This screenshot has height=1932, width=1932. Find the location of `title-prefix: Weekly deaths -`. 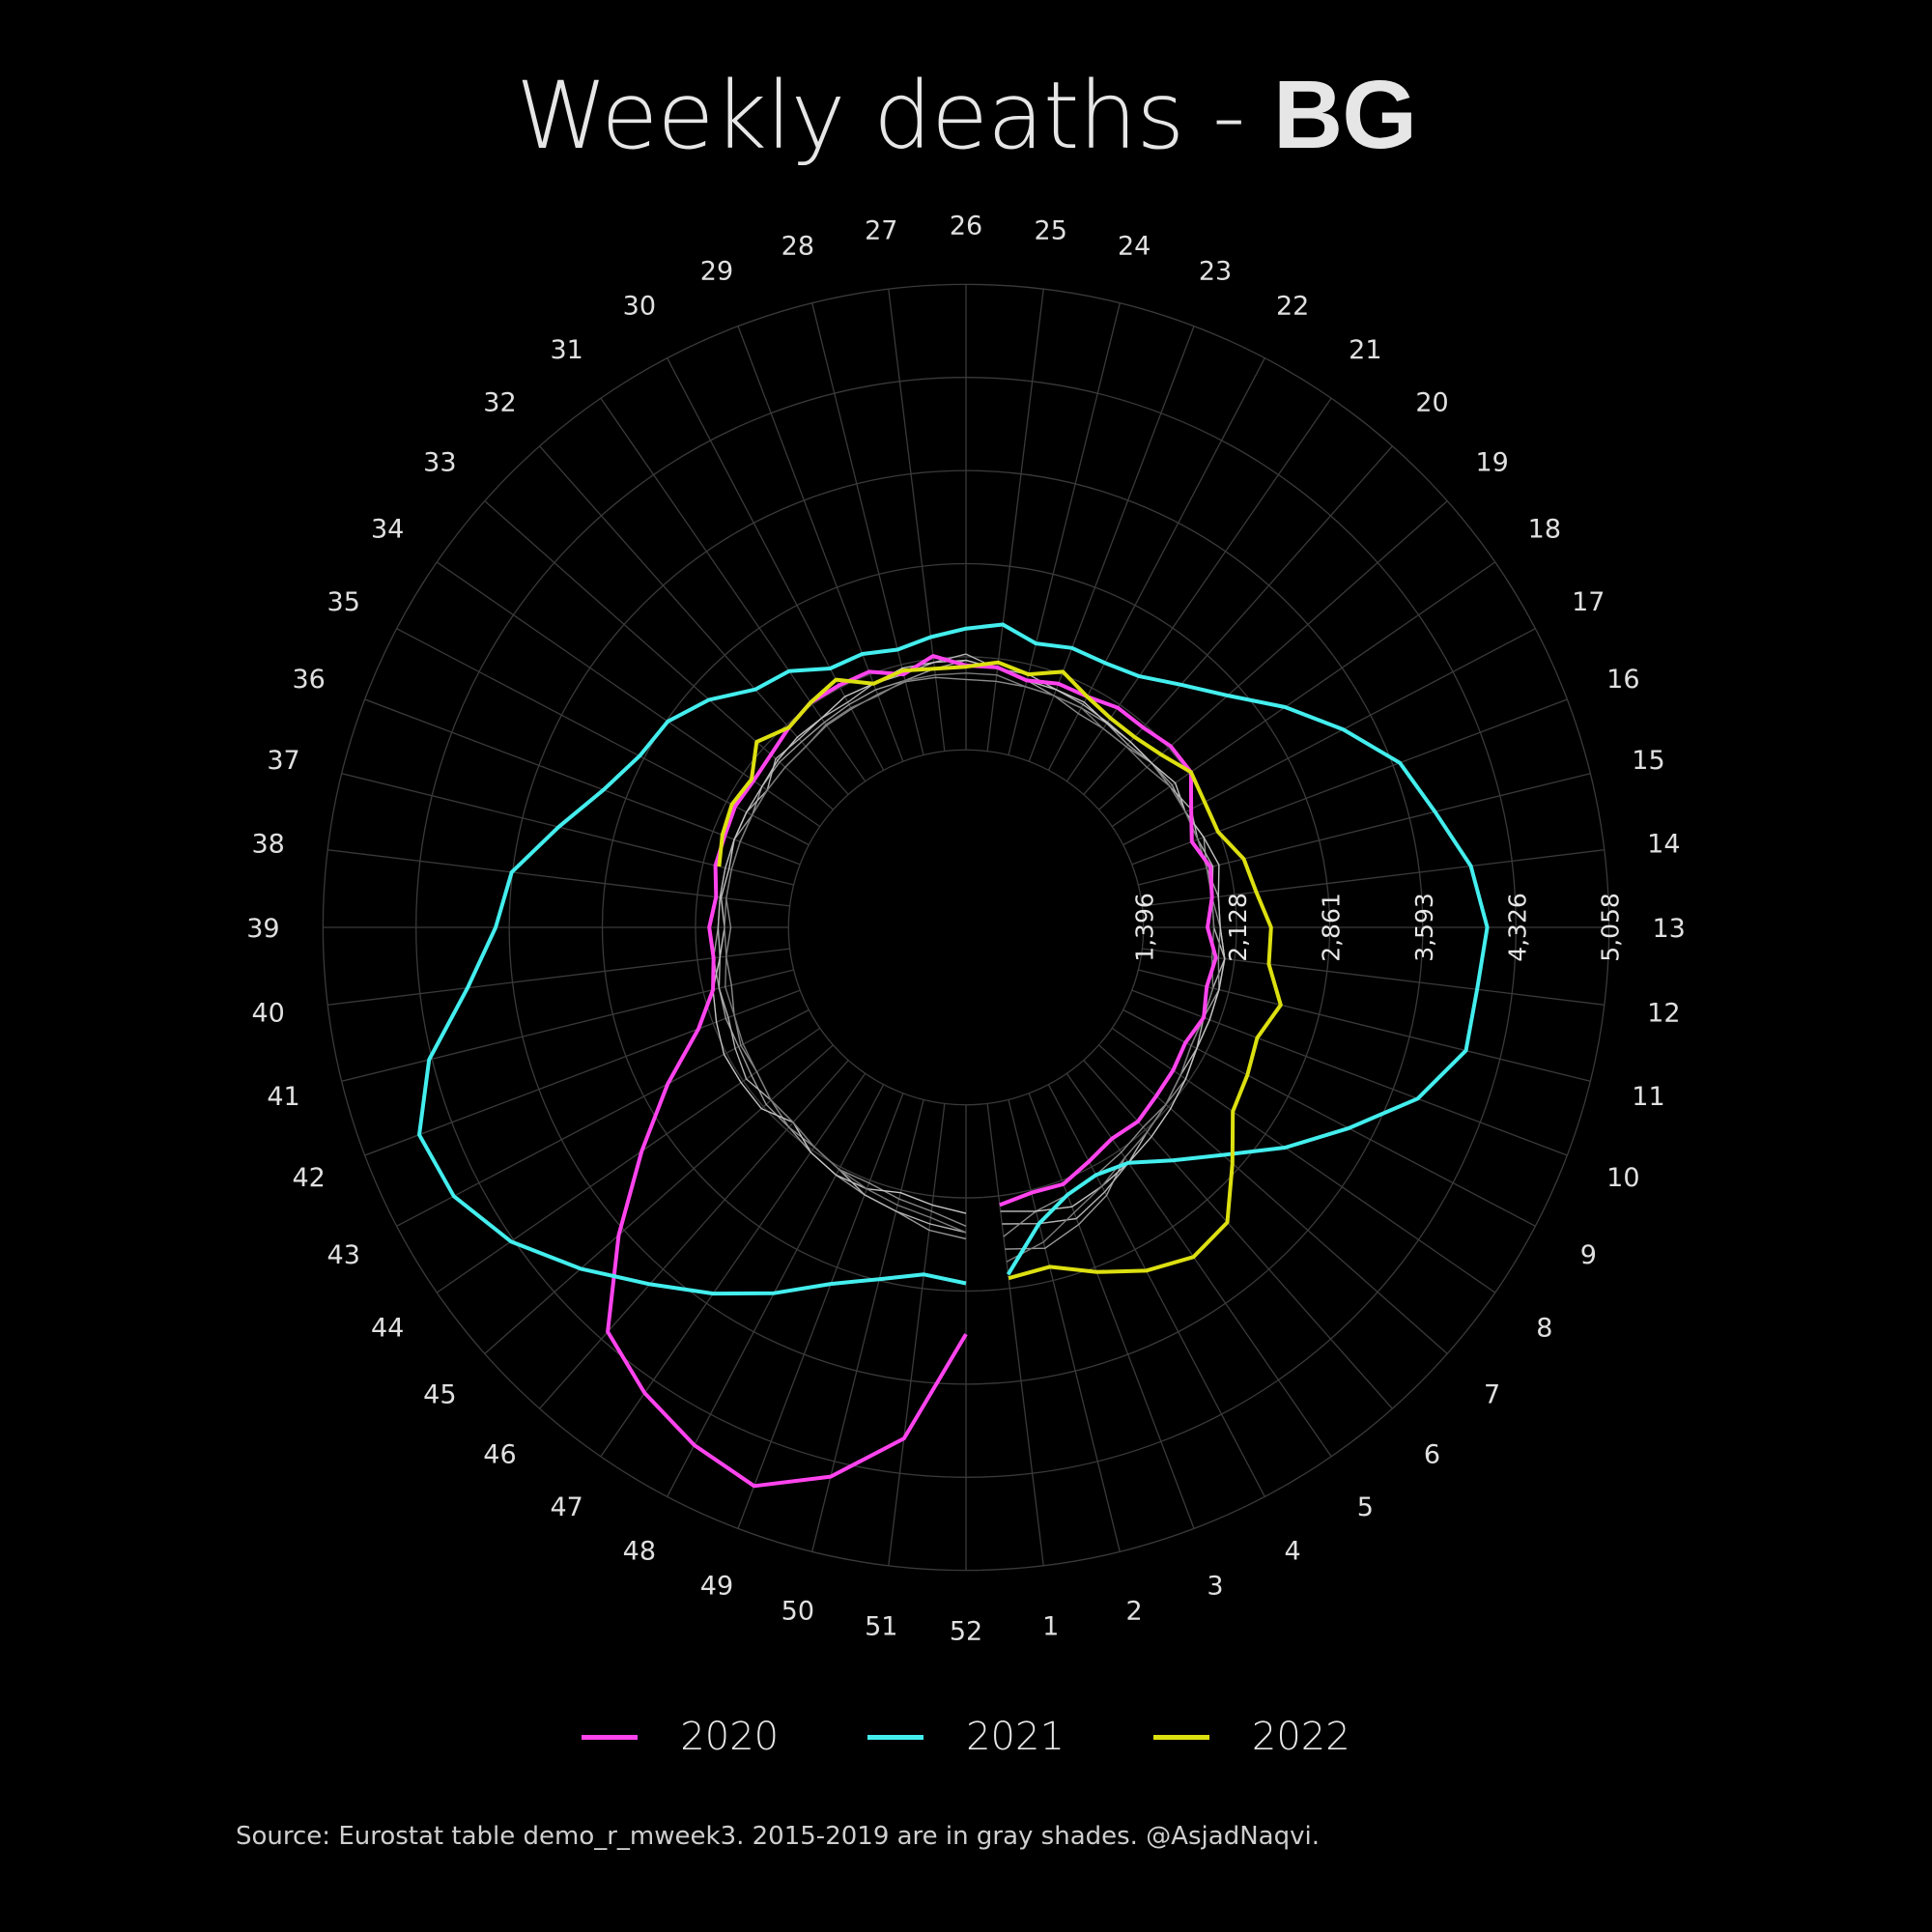

title-prefix: Weekly deaths - is located at coordinates (894, 116).